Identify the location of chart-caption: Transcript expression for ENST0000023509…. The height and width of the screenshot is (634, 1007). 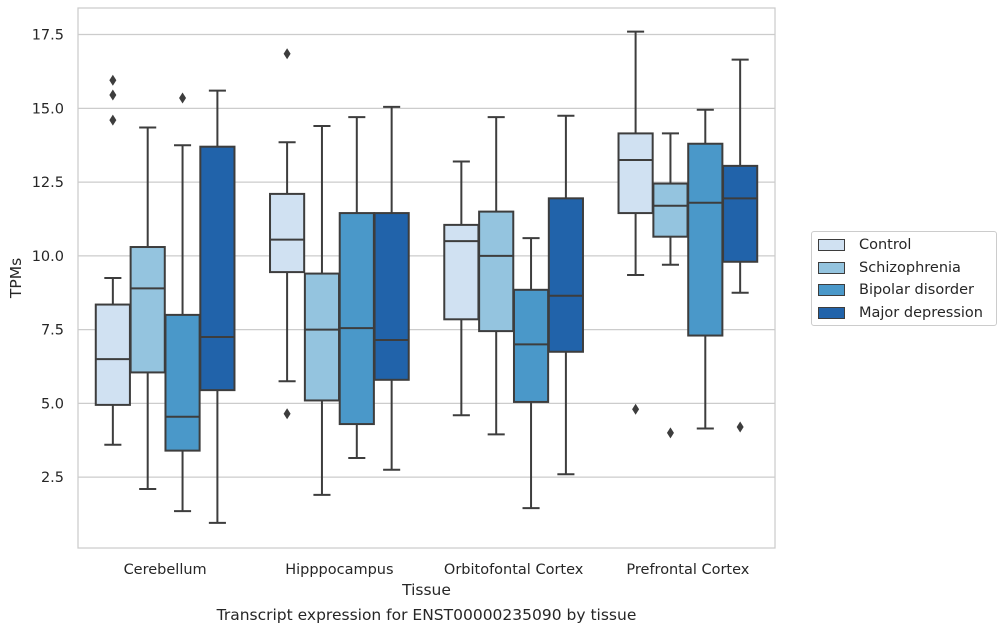
(426, 615).